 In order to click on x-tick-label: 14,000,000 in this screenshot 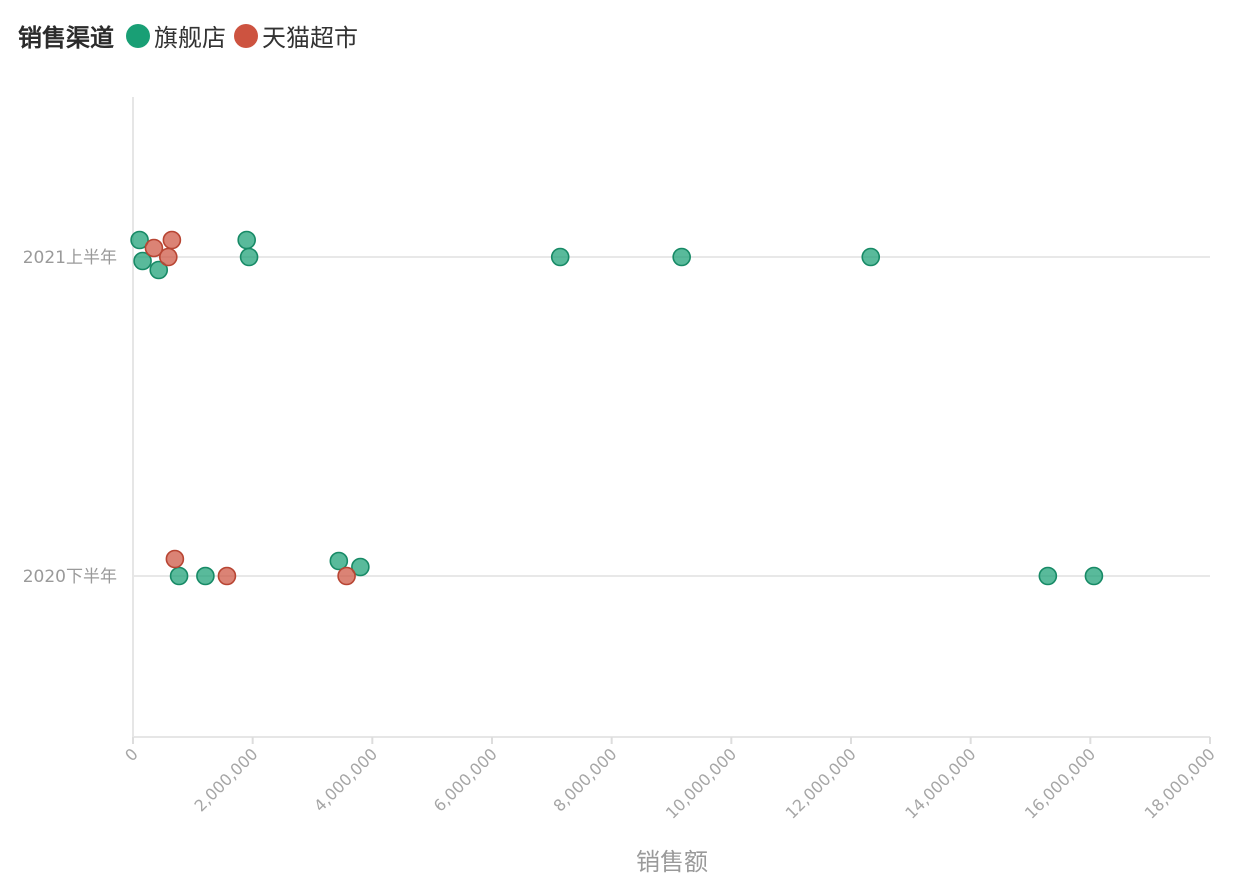, I will do `click(940, 783)`.